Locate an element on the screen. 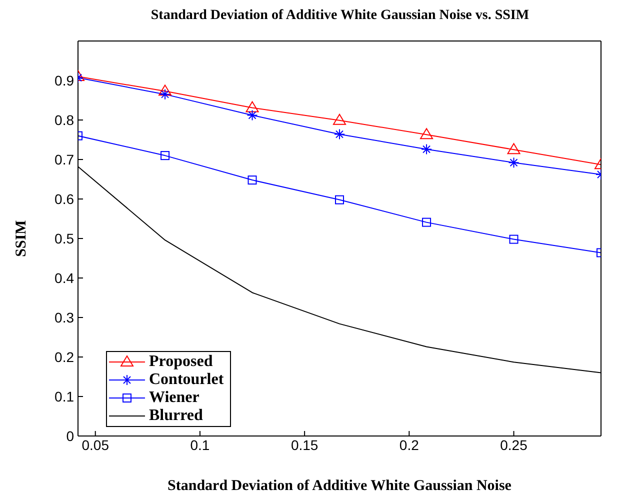 Image resolution: width=640 pixels, height=503 pixels. y-tick-label: 0.7 is located at coordinates (64, 159).